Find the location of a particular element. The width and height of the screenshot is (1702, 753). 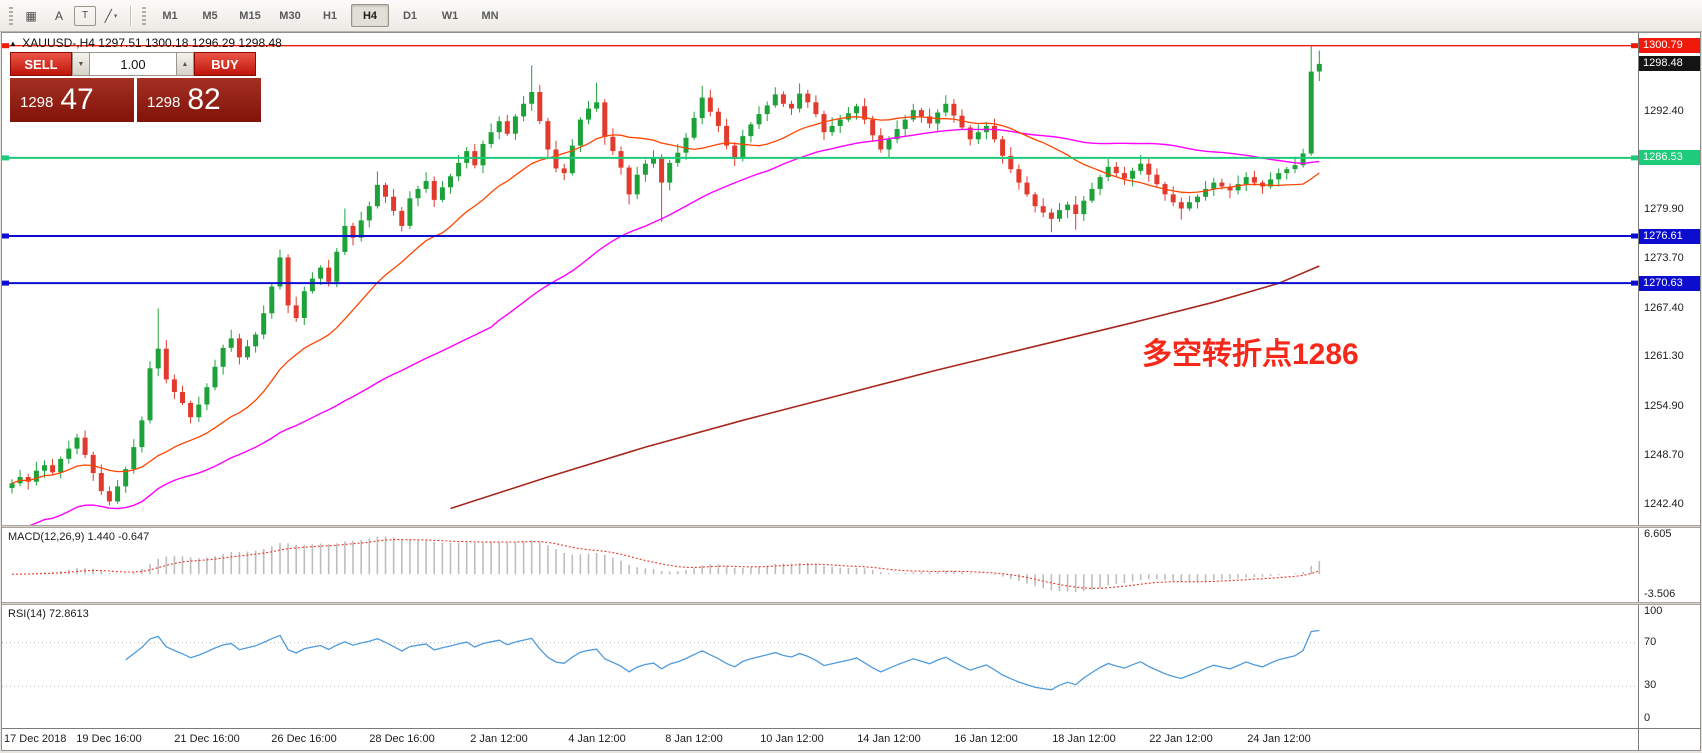

one-click-trading-panel: SELL ▼ ▲ BUY 1298 47 1298 82 is located at coordinates (136, 87).